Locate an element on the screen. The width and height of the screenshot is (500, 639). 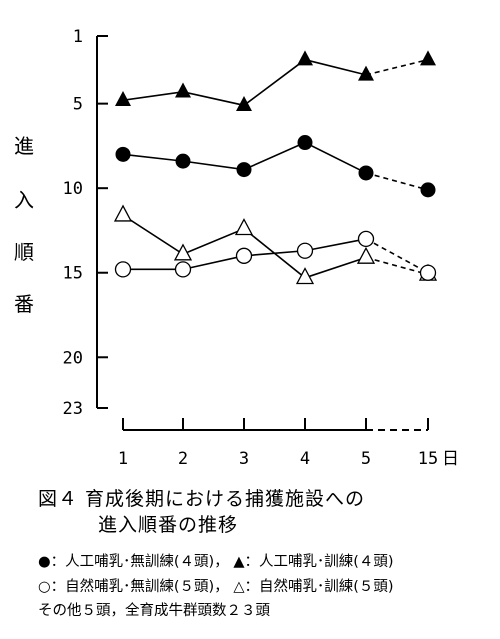
y-axis-label-1: 進 is located at coordinates (24, 146).